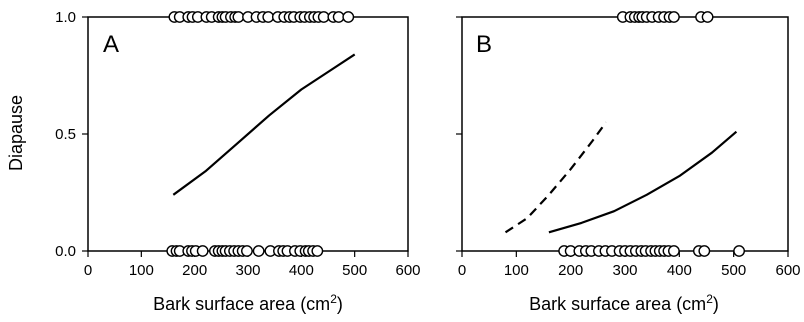  What do you see at coordinates (141, 270) in the screenshot?
I see `panel-a-x-tick-label: 100` at bounding box center [141, 270].